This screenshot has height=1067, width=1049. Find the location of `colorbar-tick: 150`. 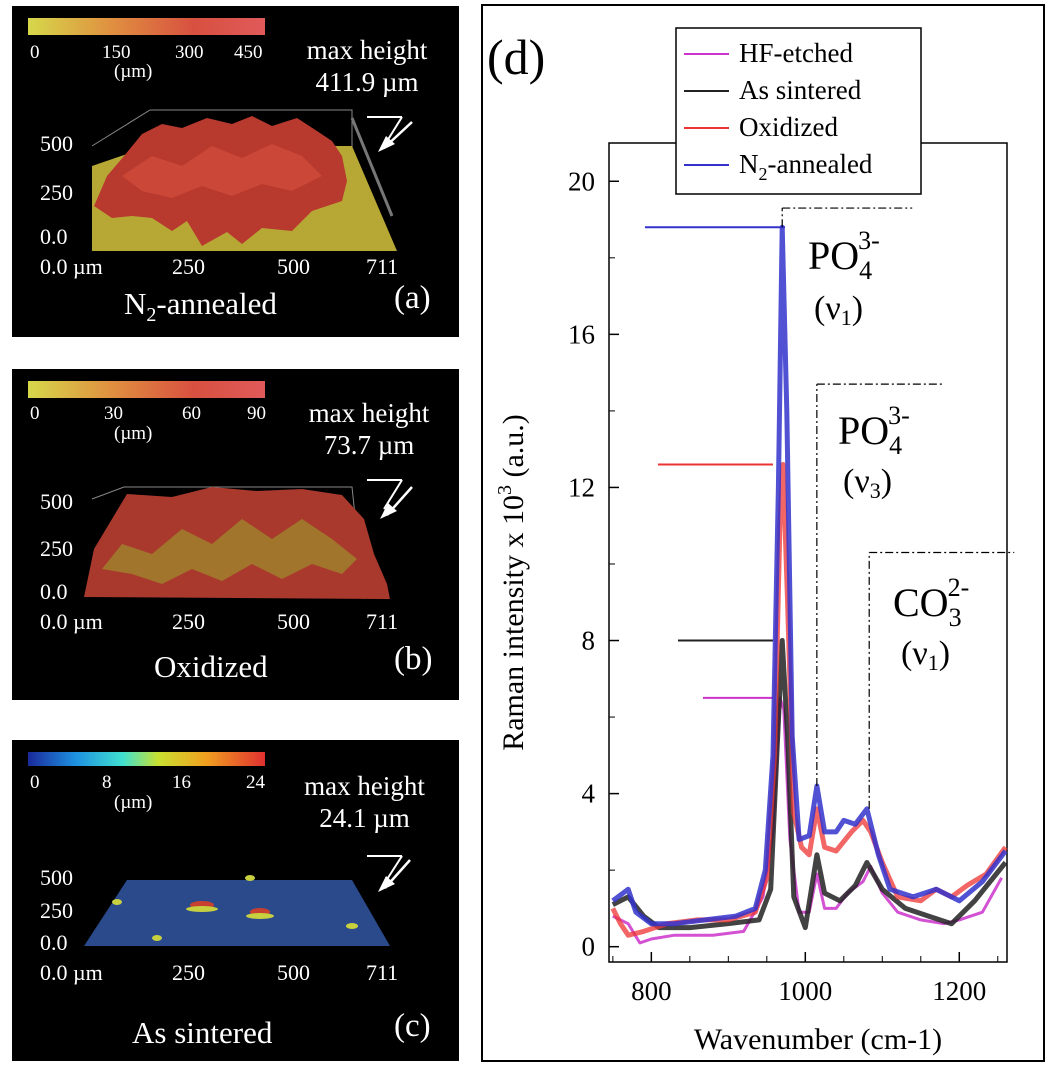

colorbar-tick: 150 is located at coordinates (116, 52).